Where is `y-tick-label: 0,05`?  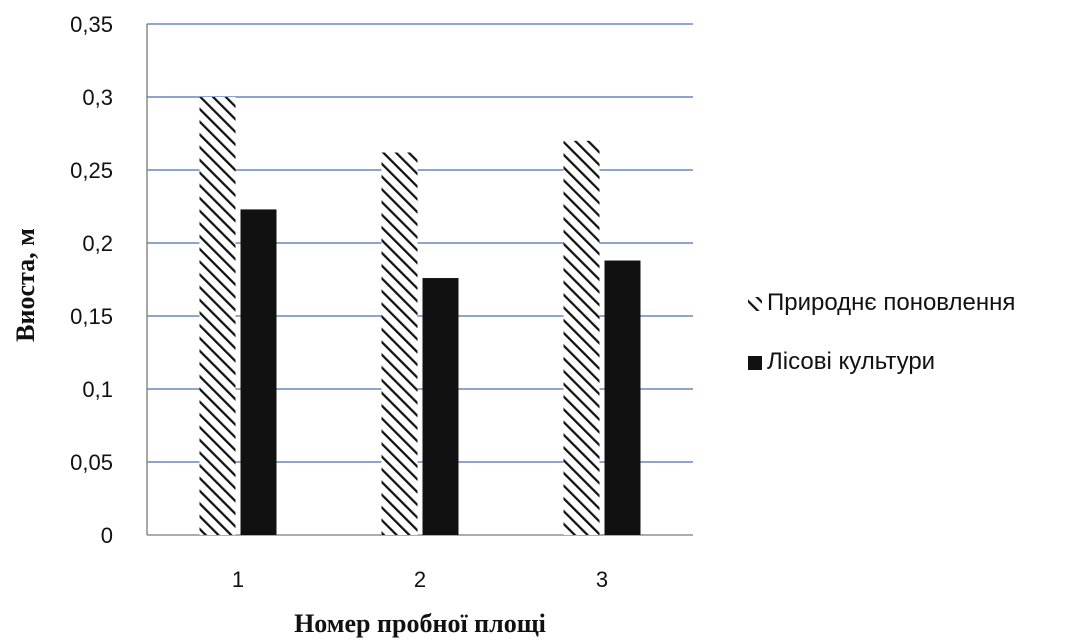
y-tick-label: 0,05 is located at coordinates (91, 462).